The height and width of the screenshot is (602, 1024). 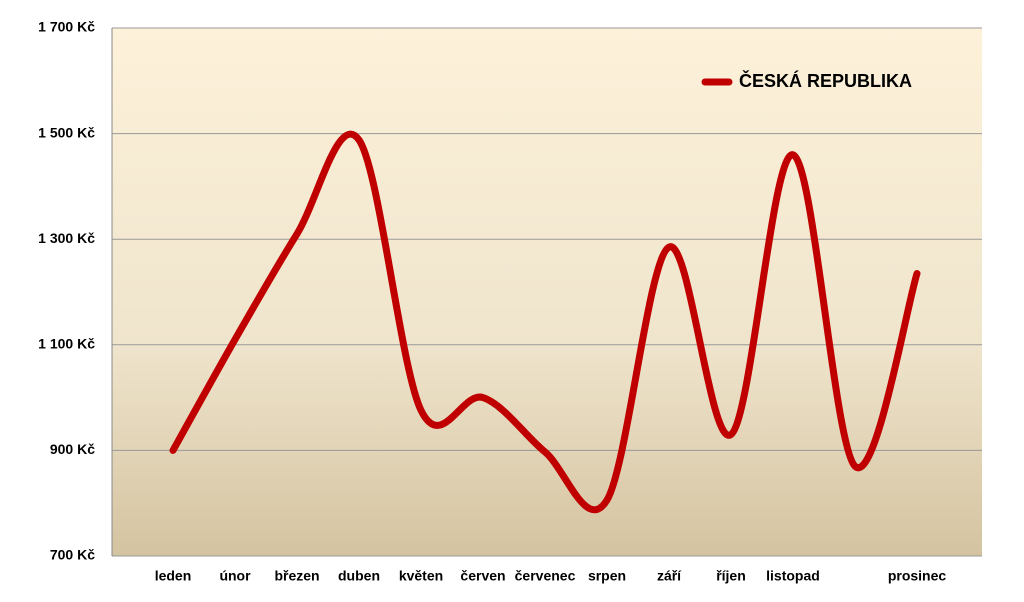 I want to click on x-tick-label: březen, so click(x=296, y=576).